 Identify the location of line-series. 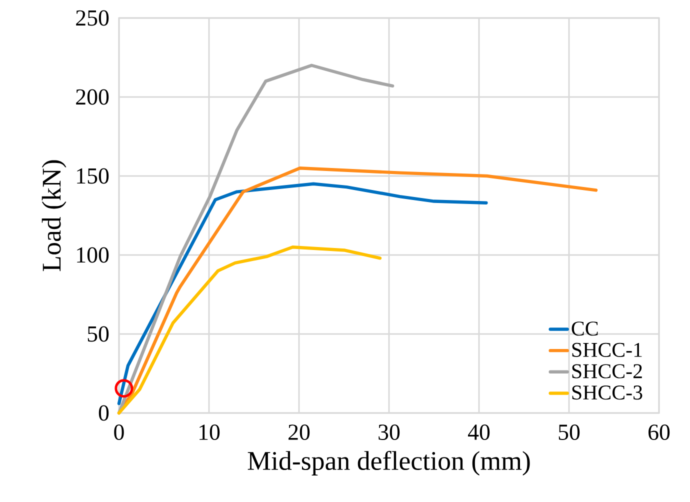
(249, 330).